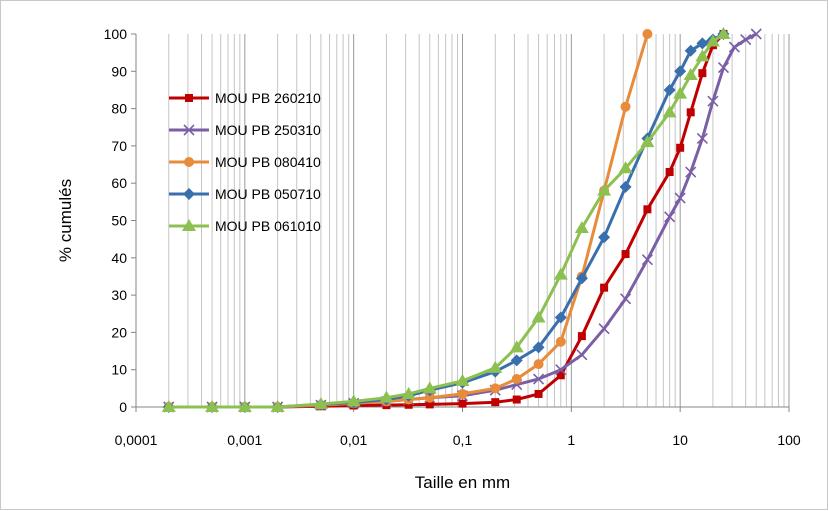 This screenshot has width=828, height=511. I want to click on x-tick-label: 0,01, so click(353, 440).